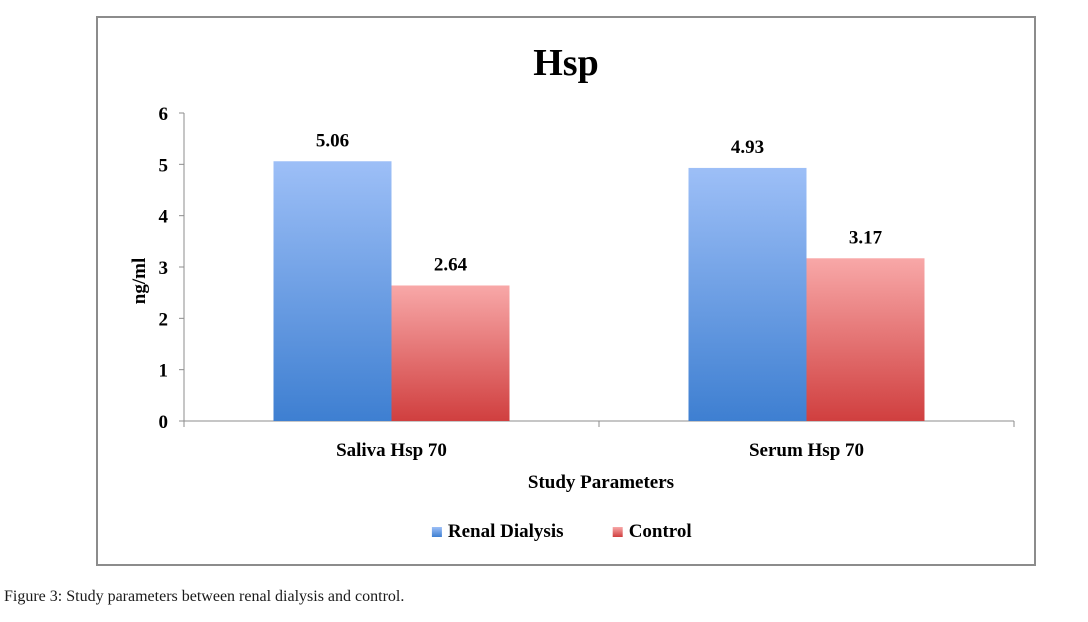  I want to click on data-label: 3.17, so click(866, 237).